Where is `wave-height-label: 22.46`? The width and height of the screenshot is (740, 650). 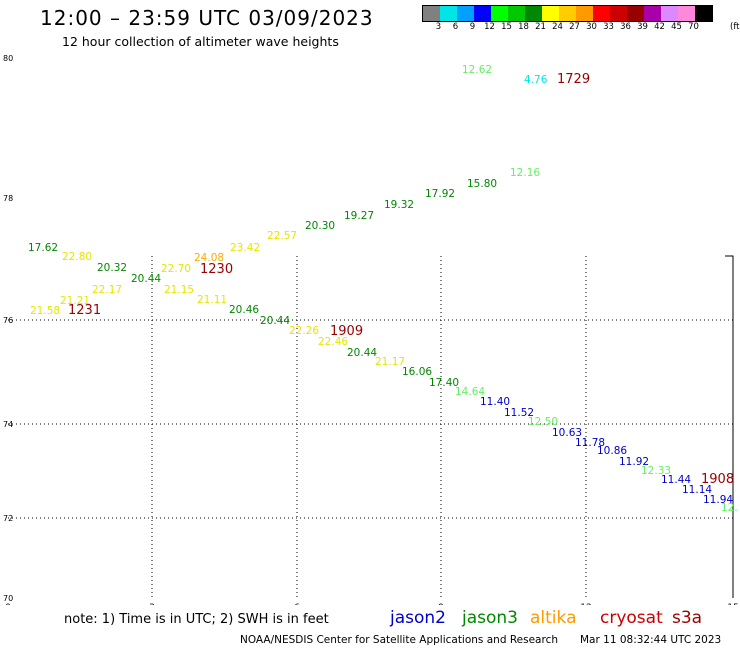
wave-height-label: 22.46 is located at coordinates (333, 342).